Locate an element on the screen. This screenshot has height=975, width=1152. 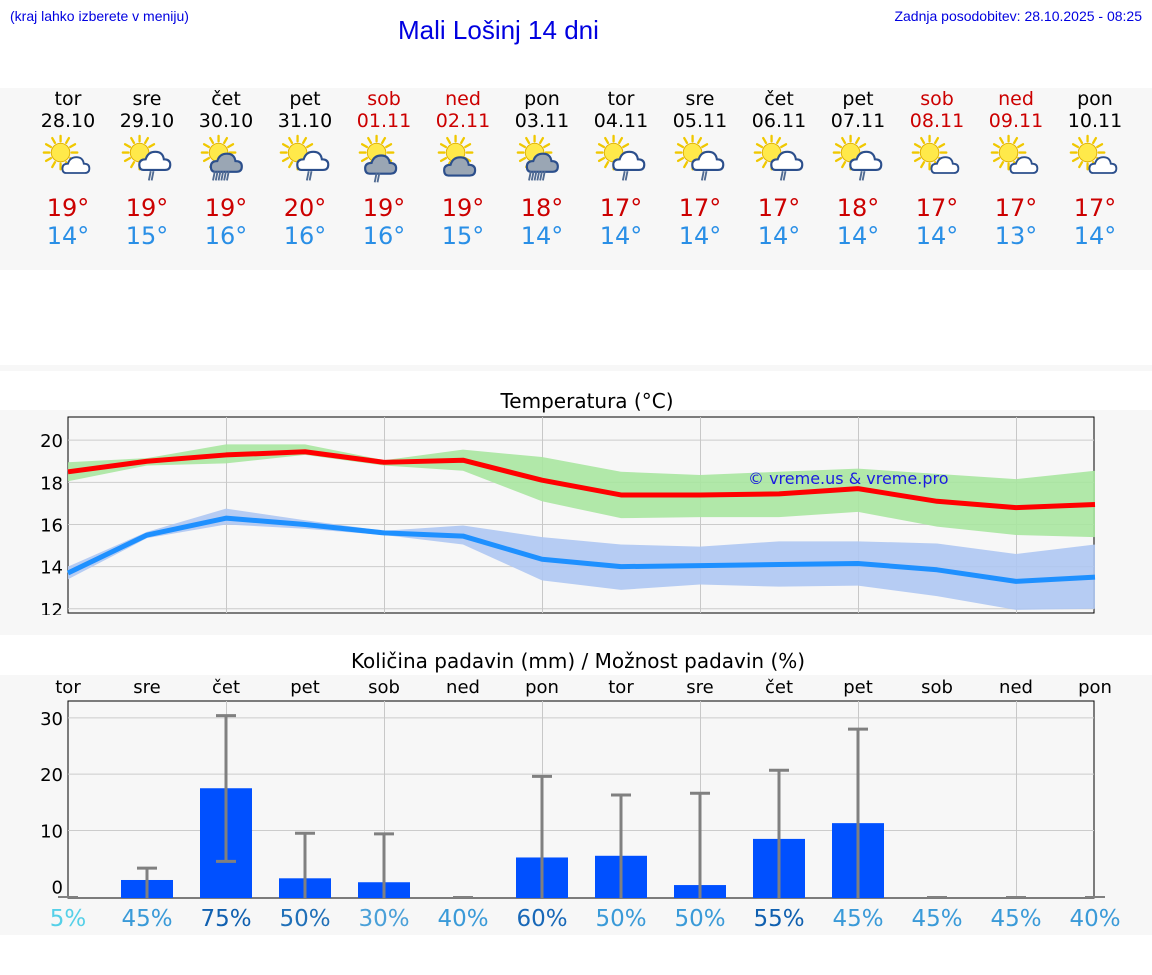
day-date: 02.11 is located at coordinates (463, 121).